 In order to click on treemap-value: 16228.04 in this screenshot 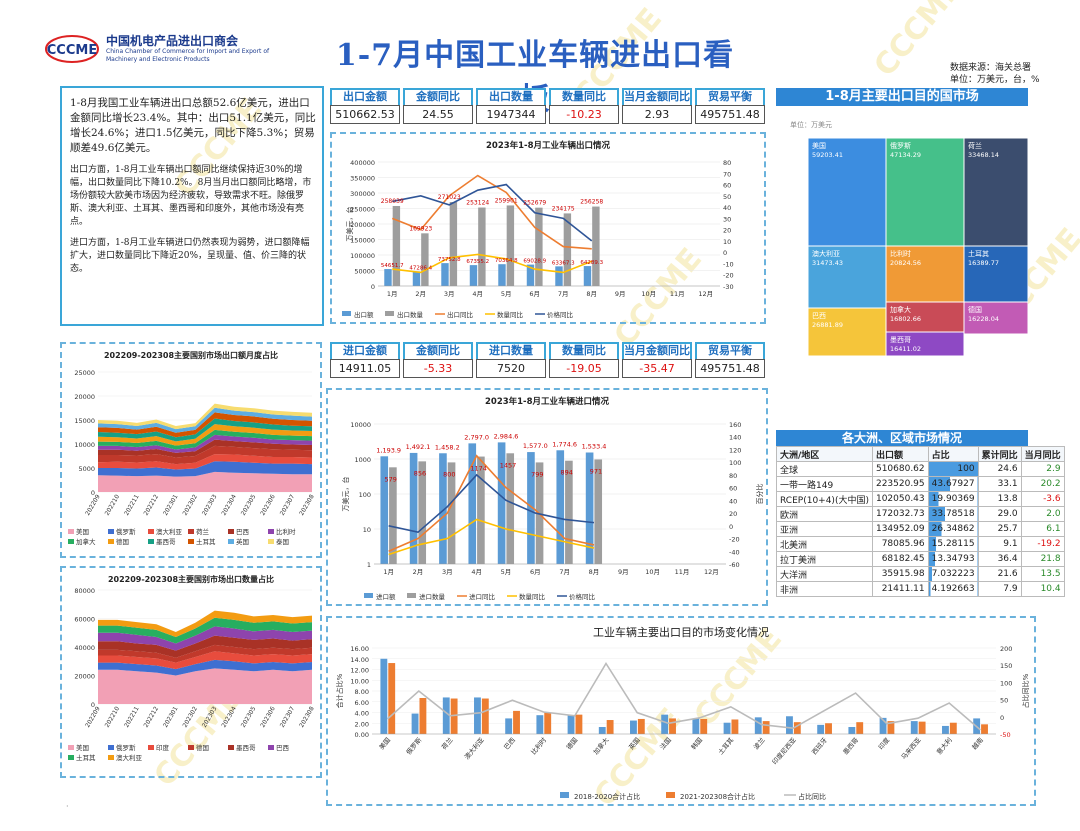, I will do `click(983, 319)`.